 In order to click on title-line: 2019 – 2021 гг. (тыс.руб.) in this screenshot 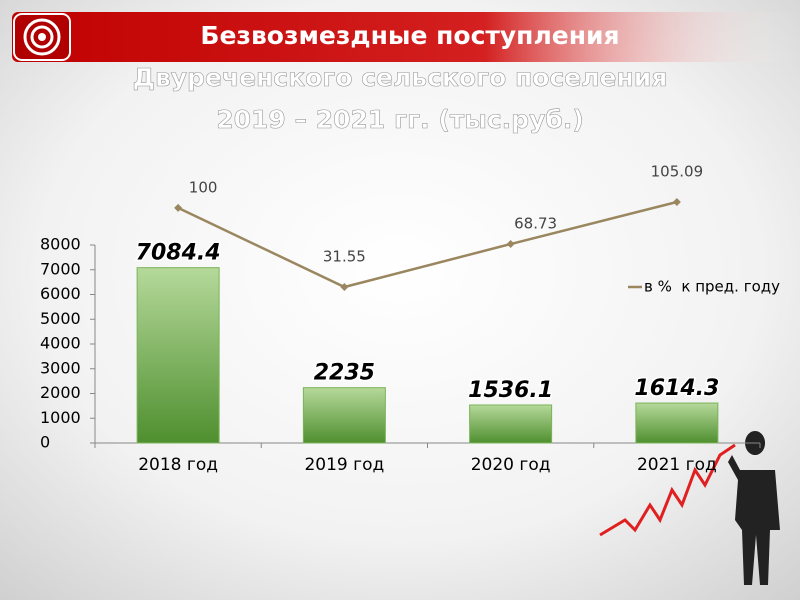, I will do `click(400, 119)`.